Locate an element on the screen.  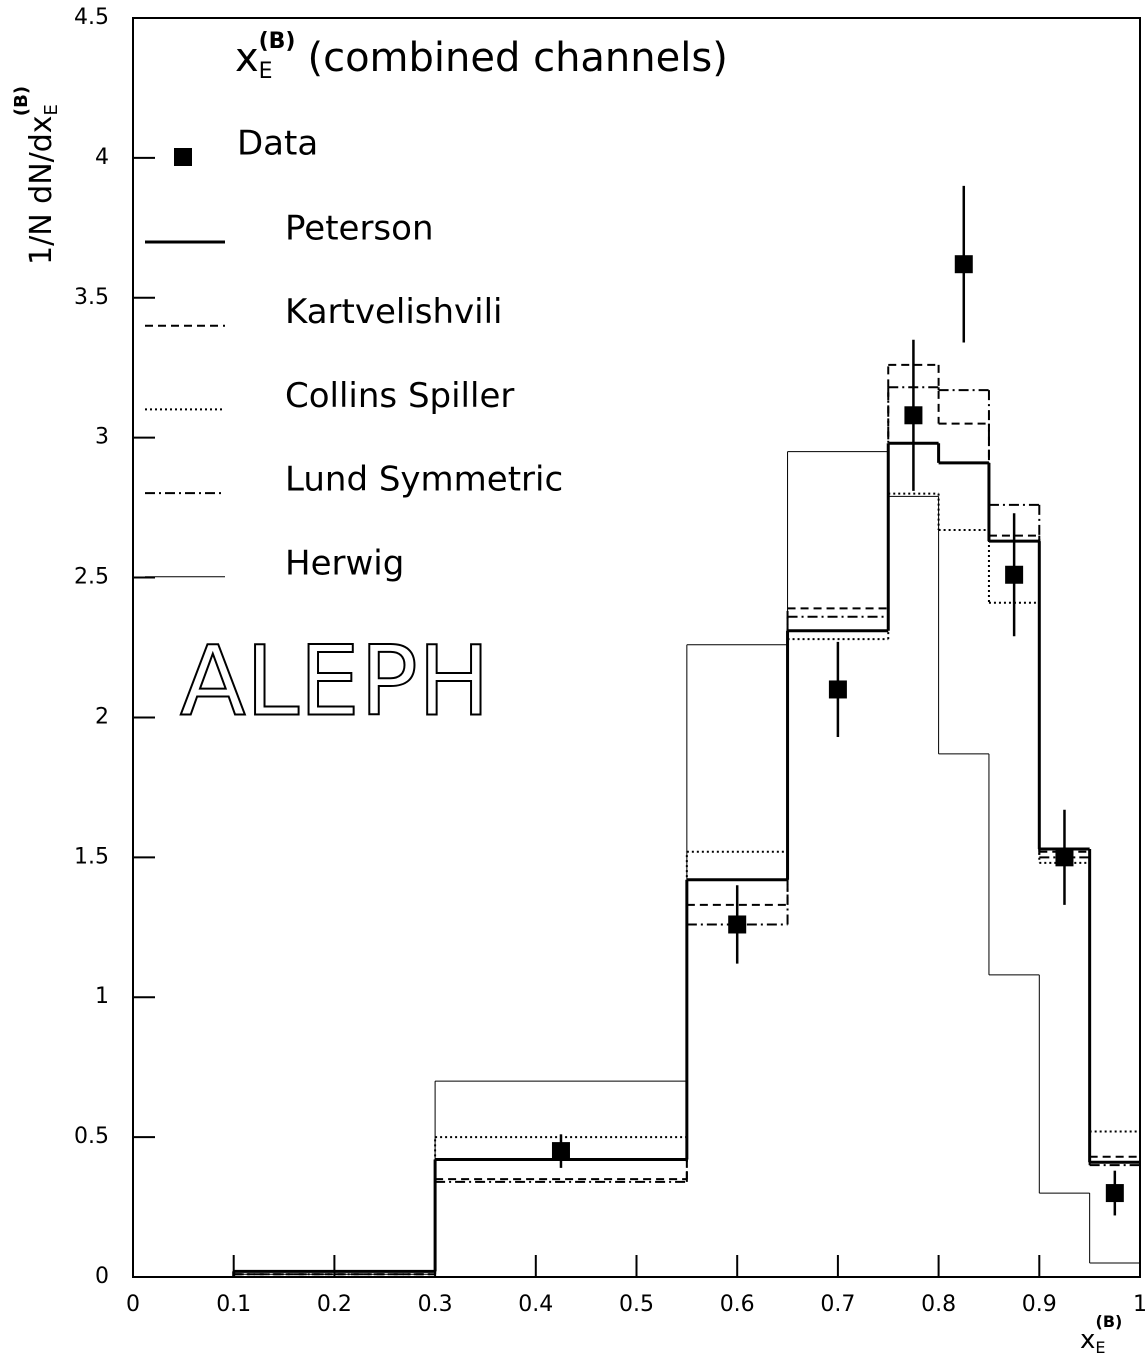
x-axis-label: xE (B) is located at coordinates (1101, 1333).